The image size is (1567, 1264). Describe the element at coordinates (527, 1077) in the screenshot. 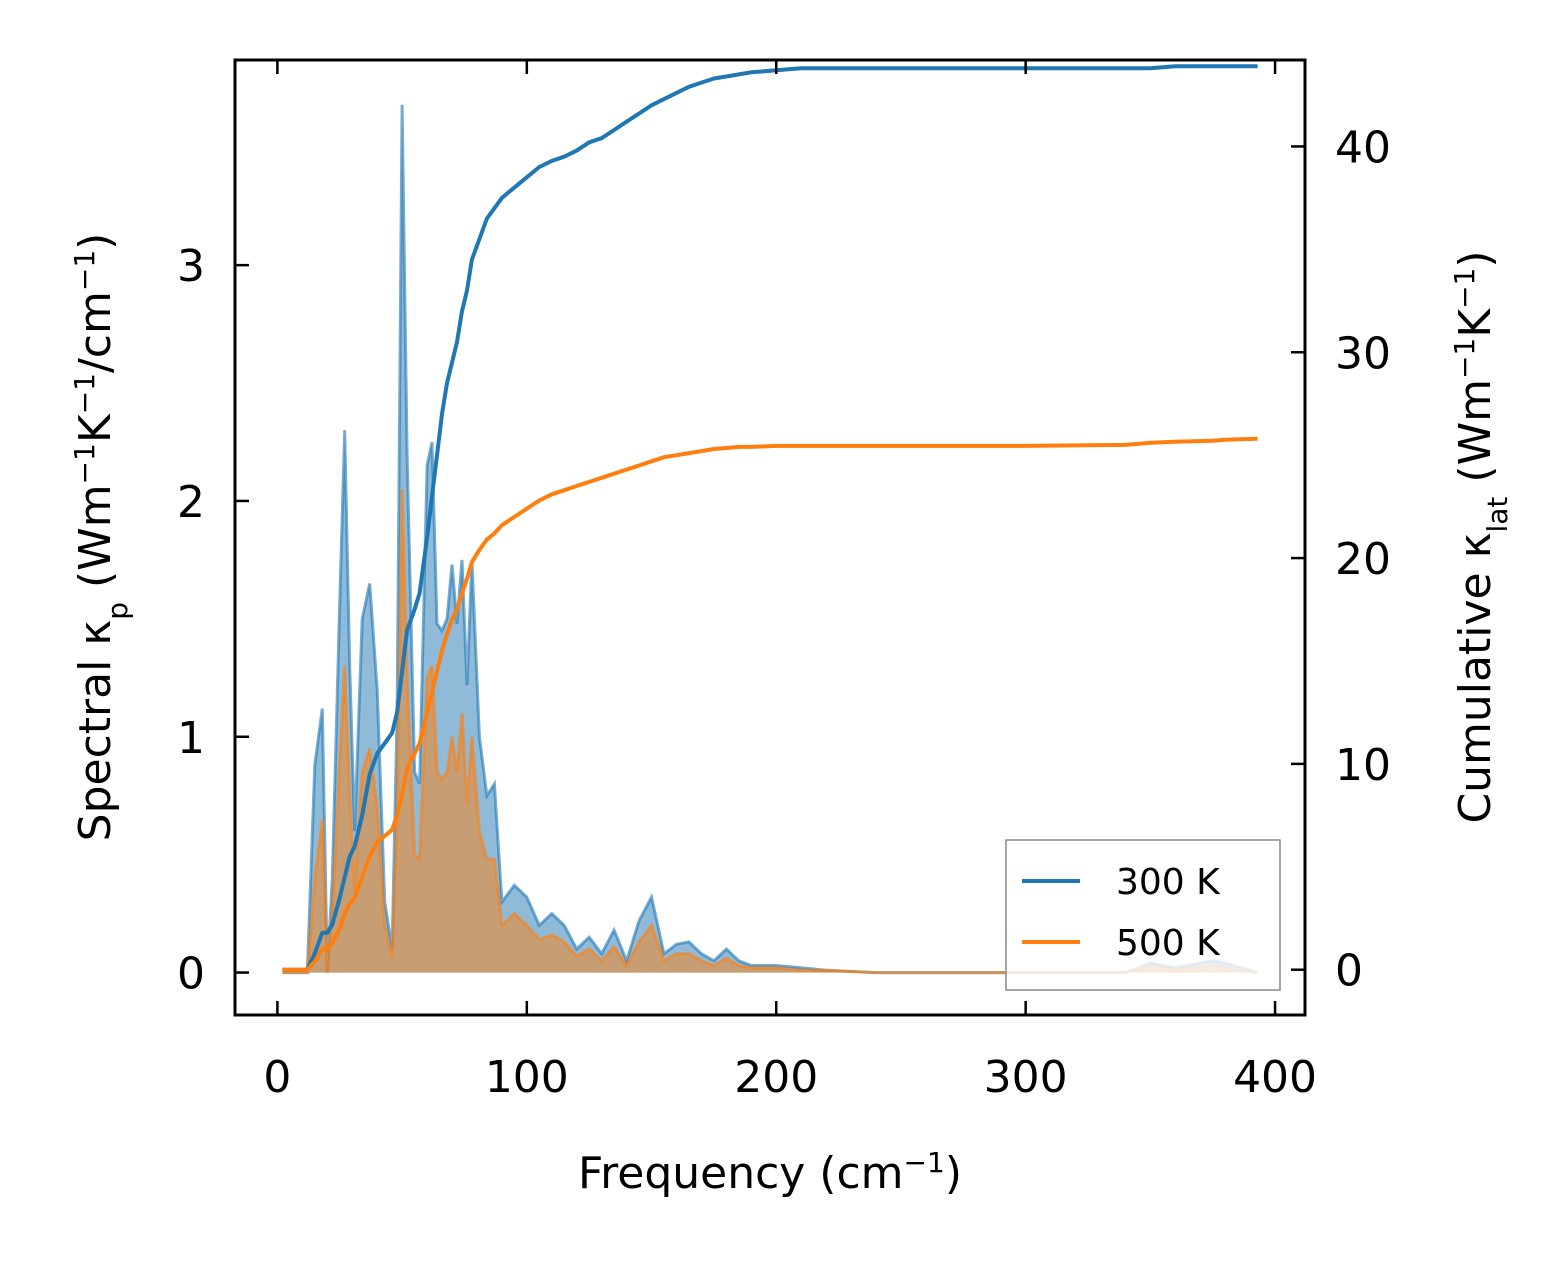

I see `x-tick-label: 100` at that location.